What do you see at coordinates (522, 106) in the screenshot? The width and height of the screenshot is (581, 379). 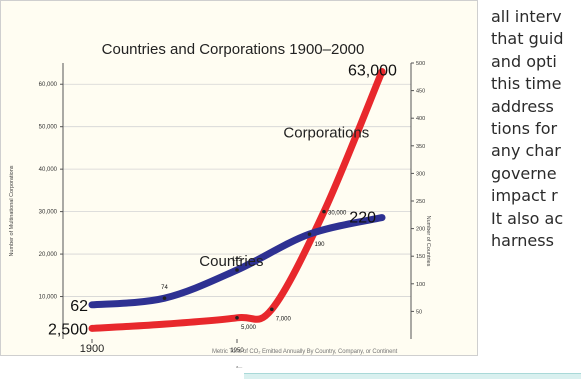 I see `body-text-line: address` at bounding box center [522, 106].